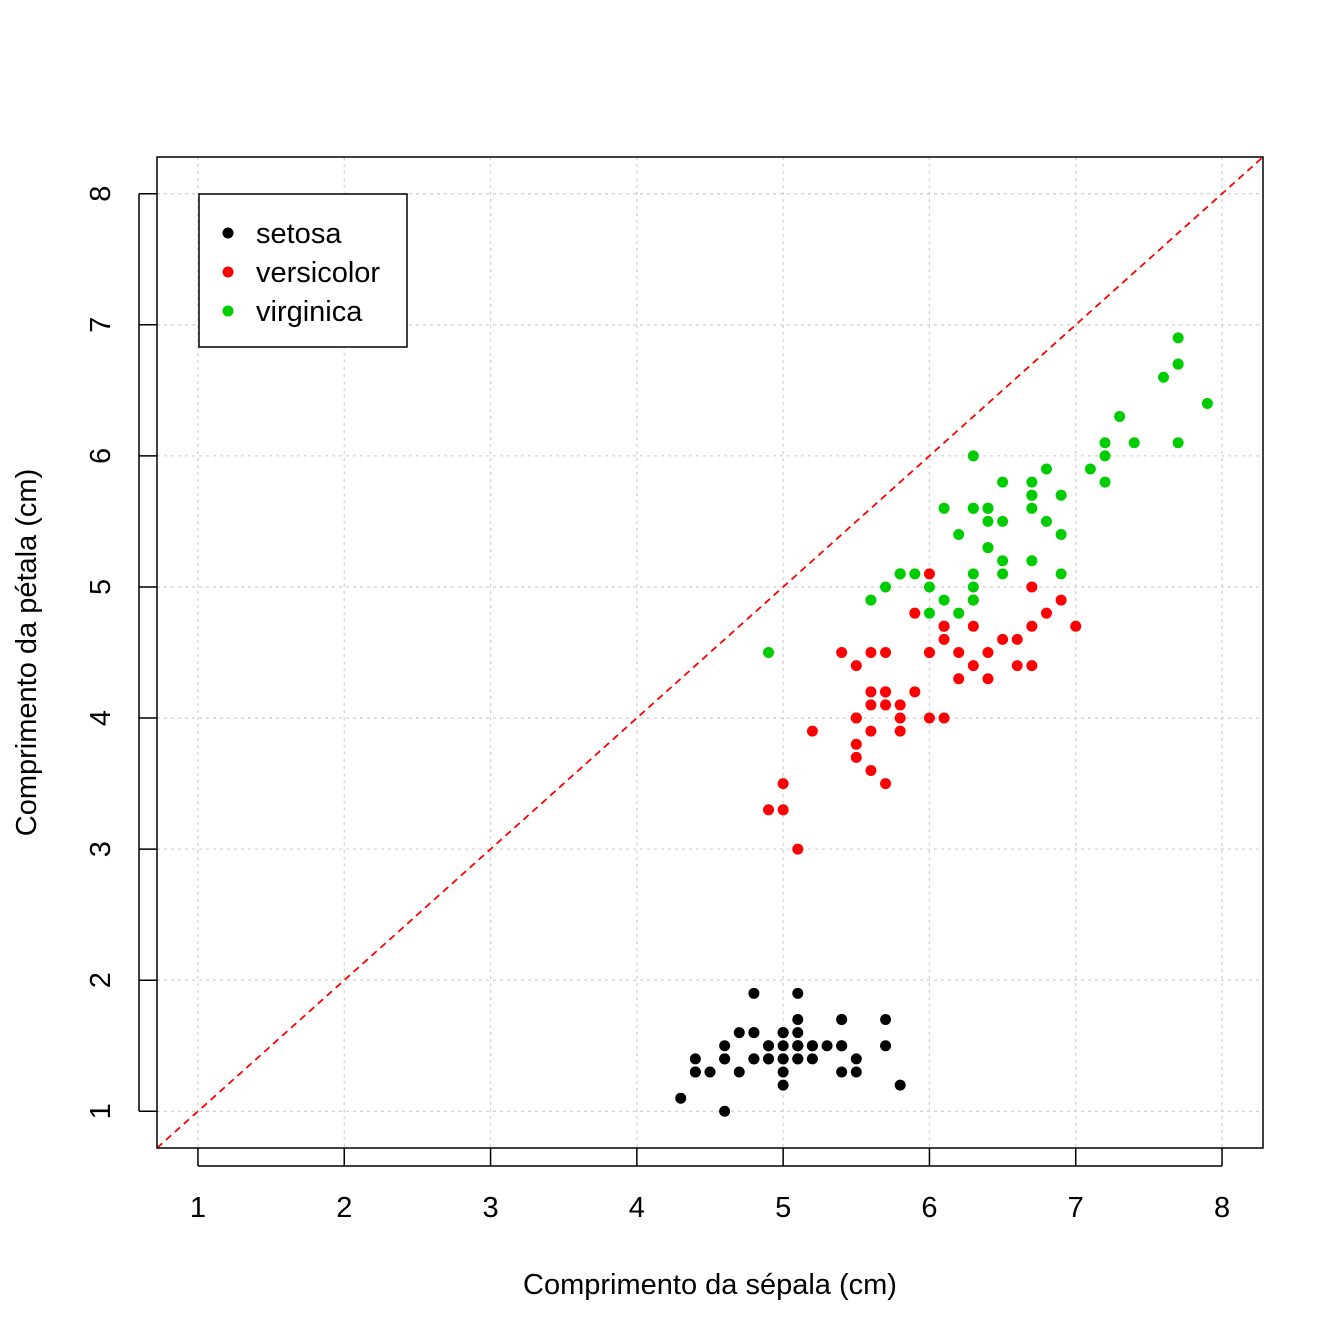  I want to click on y-tick-label: 5, so click(101, 587).